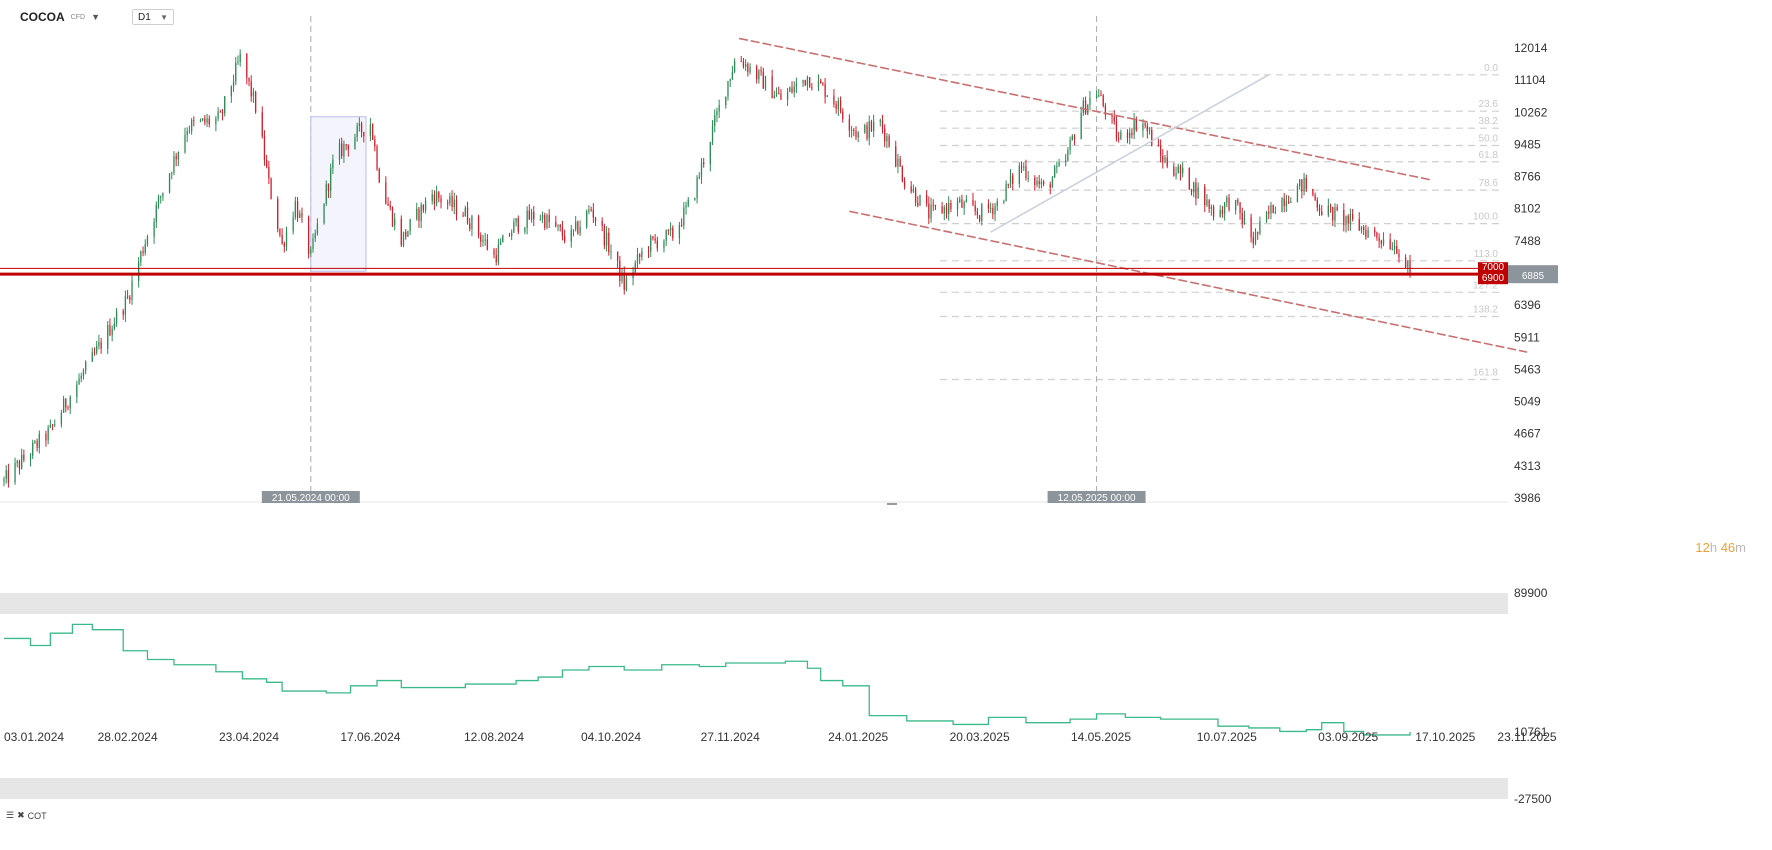 The image size is (1772, 850). Describe the element at coordinates (707, 679) in the screenshot. I see `cot-series-line` at that location.